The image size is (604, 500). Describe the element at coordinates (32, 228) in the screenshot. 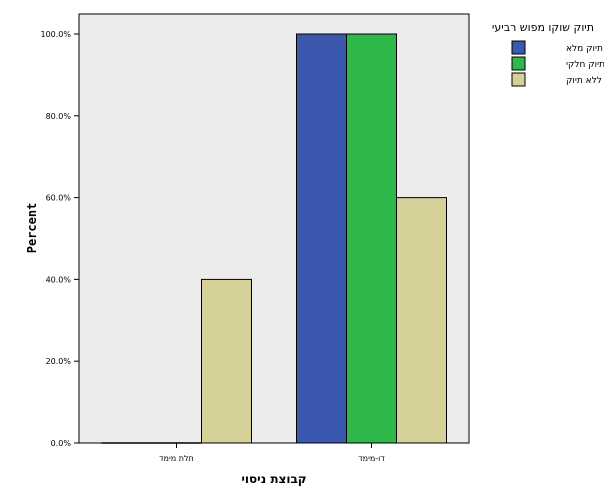

I see `y-axis-title: Percent` at that location.